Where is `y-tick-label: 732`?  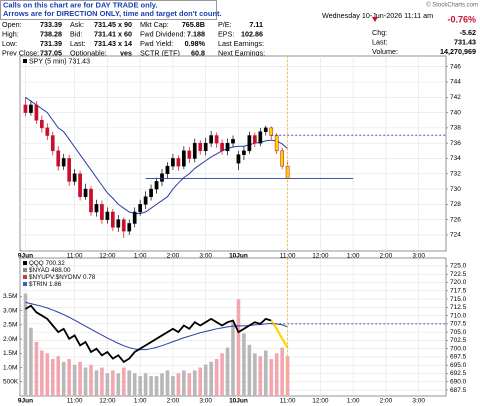 y-tick-label: 732 is located at coordinates (455, 173).